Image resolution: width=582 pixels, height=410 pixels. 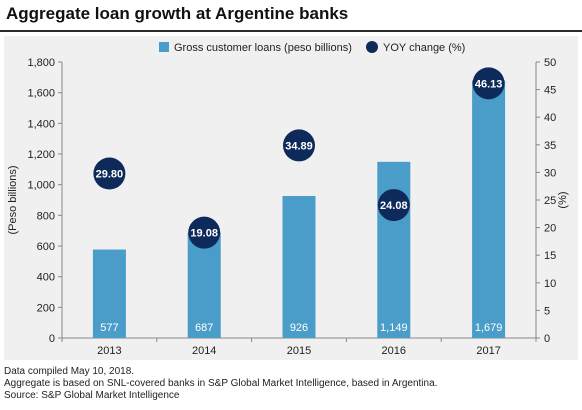 I want to click on footnote-date: Data compiled May 10, 2018., so click(x=69, y=371).